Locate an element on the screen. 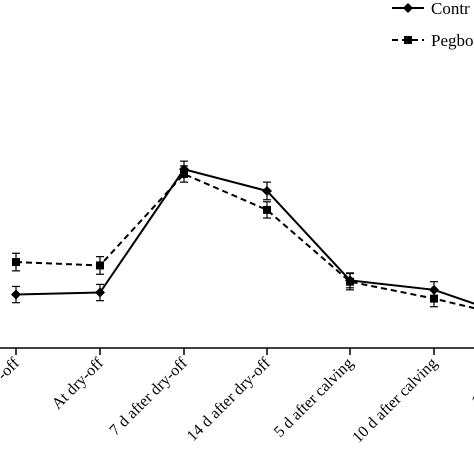 Image resolution: width=474 pixels, height=474 pixels. legend-label: Contr is located at coordinates (450, 9).